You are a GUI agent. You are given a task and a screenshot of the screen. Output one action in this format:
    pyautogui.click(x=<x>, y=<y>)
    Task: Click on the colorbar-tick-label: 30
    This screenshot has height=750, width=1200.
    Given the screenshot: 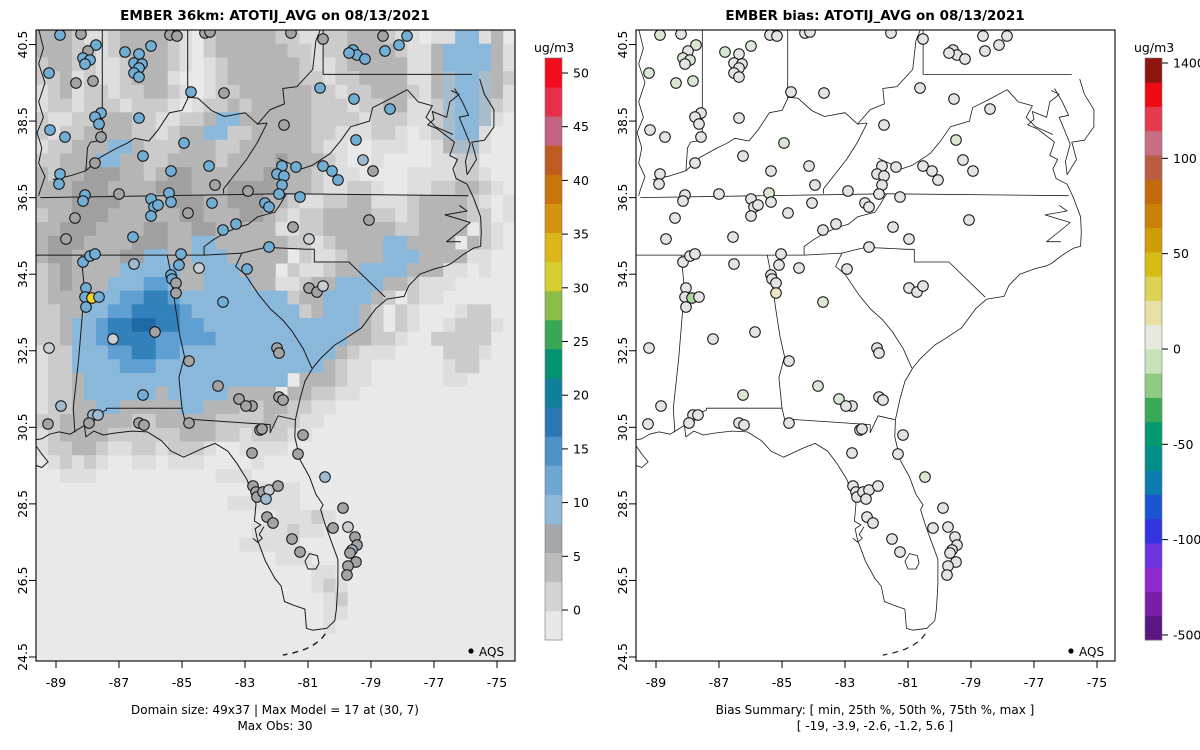 What is the action you would take?
    pyautogui.click(x=581, y=287)
    